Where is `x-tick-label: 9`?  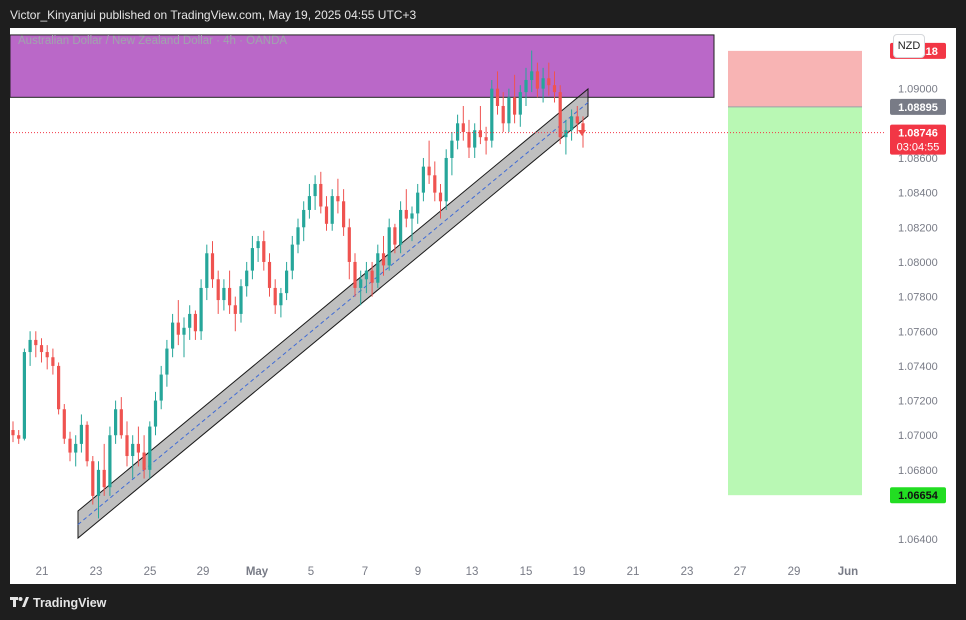 x-tick-label: 9 is located at coordinates (418, 572).